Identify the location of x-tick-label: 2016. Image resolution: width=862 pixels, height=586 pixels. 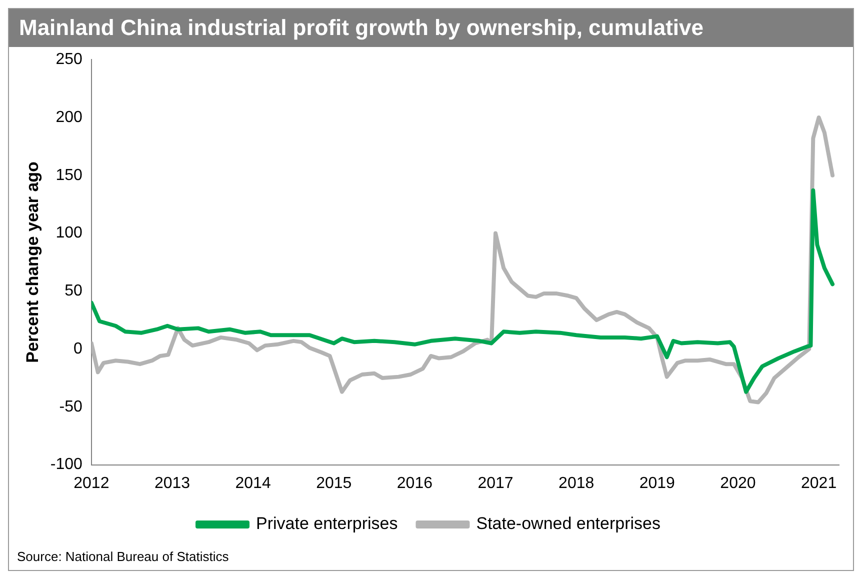
(414, 483).